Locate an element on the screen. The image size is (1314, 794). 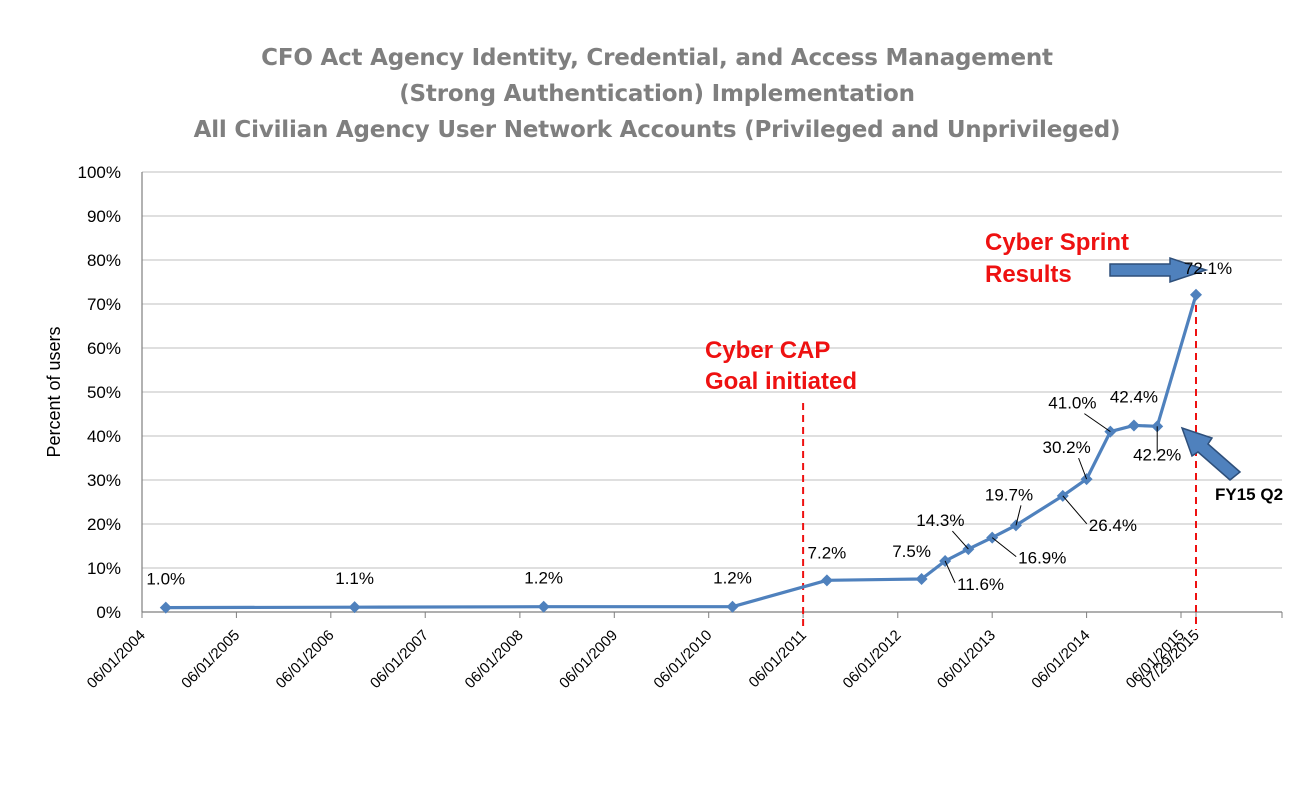
x-tick-label: 06/01/2013 is located at coordinates (966, 659).